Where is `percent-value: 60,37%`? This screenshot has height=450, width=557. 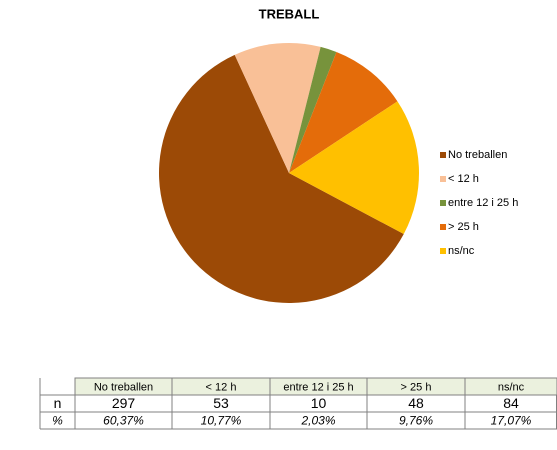 percent-value: 60,37% is located at coordinates (123, 421).